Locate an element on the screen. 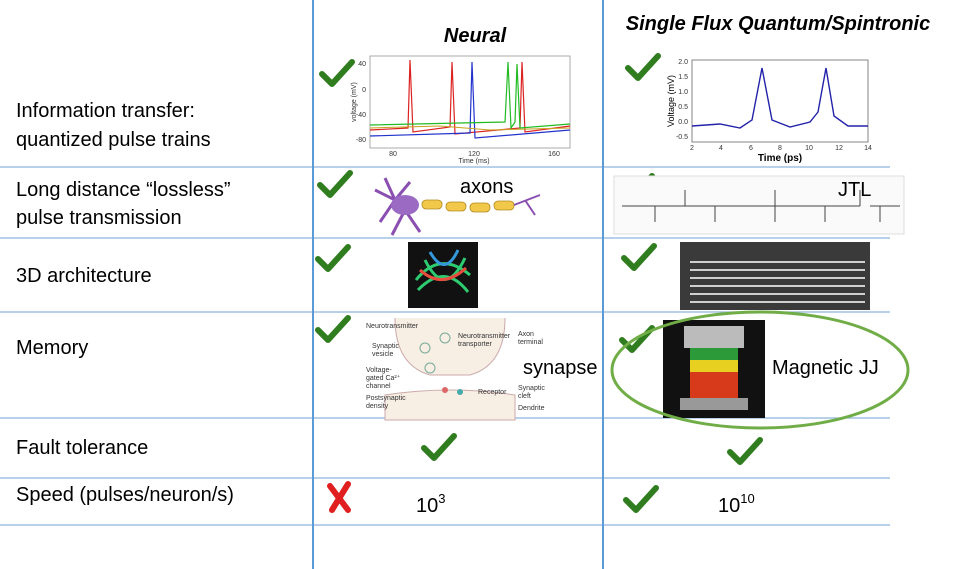 The width and height of the screenshot is (960, 569). annotation: transporter is located at coordinates (475, 344).